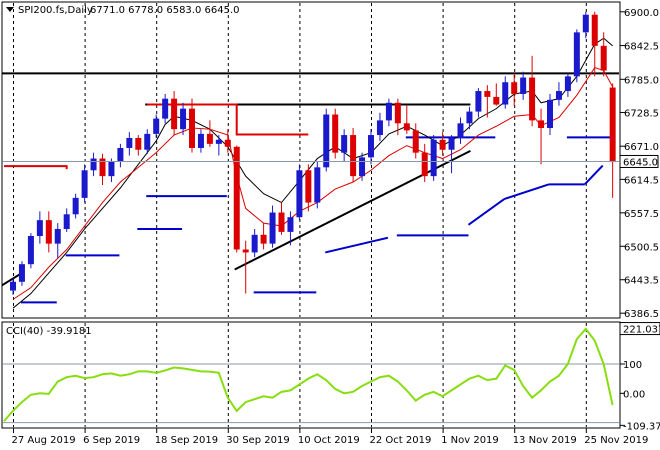 The height and width of the screenshot is (450, 660). What do you see at coordinates (165, 10) in the screenshot?
I see `chart-header-ohlc: 6771.0 6778.0 6583.0 6645.0` at bounding box center [165, 10].